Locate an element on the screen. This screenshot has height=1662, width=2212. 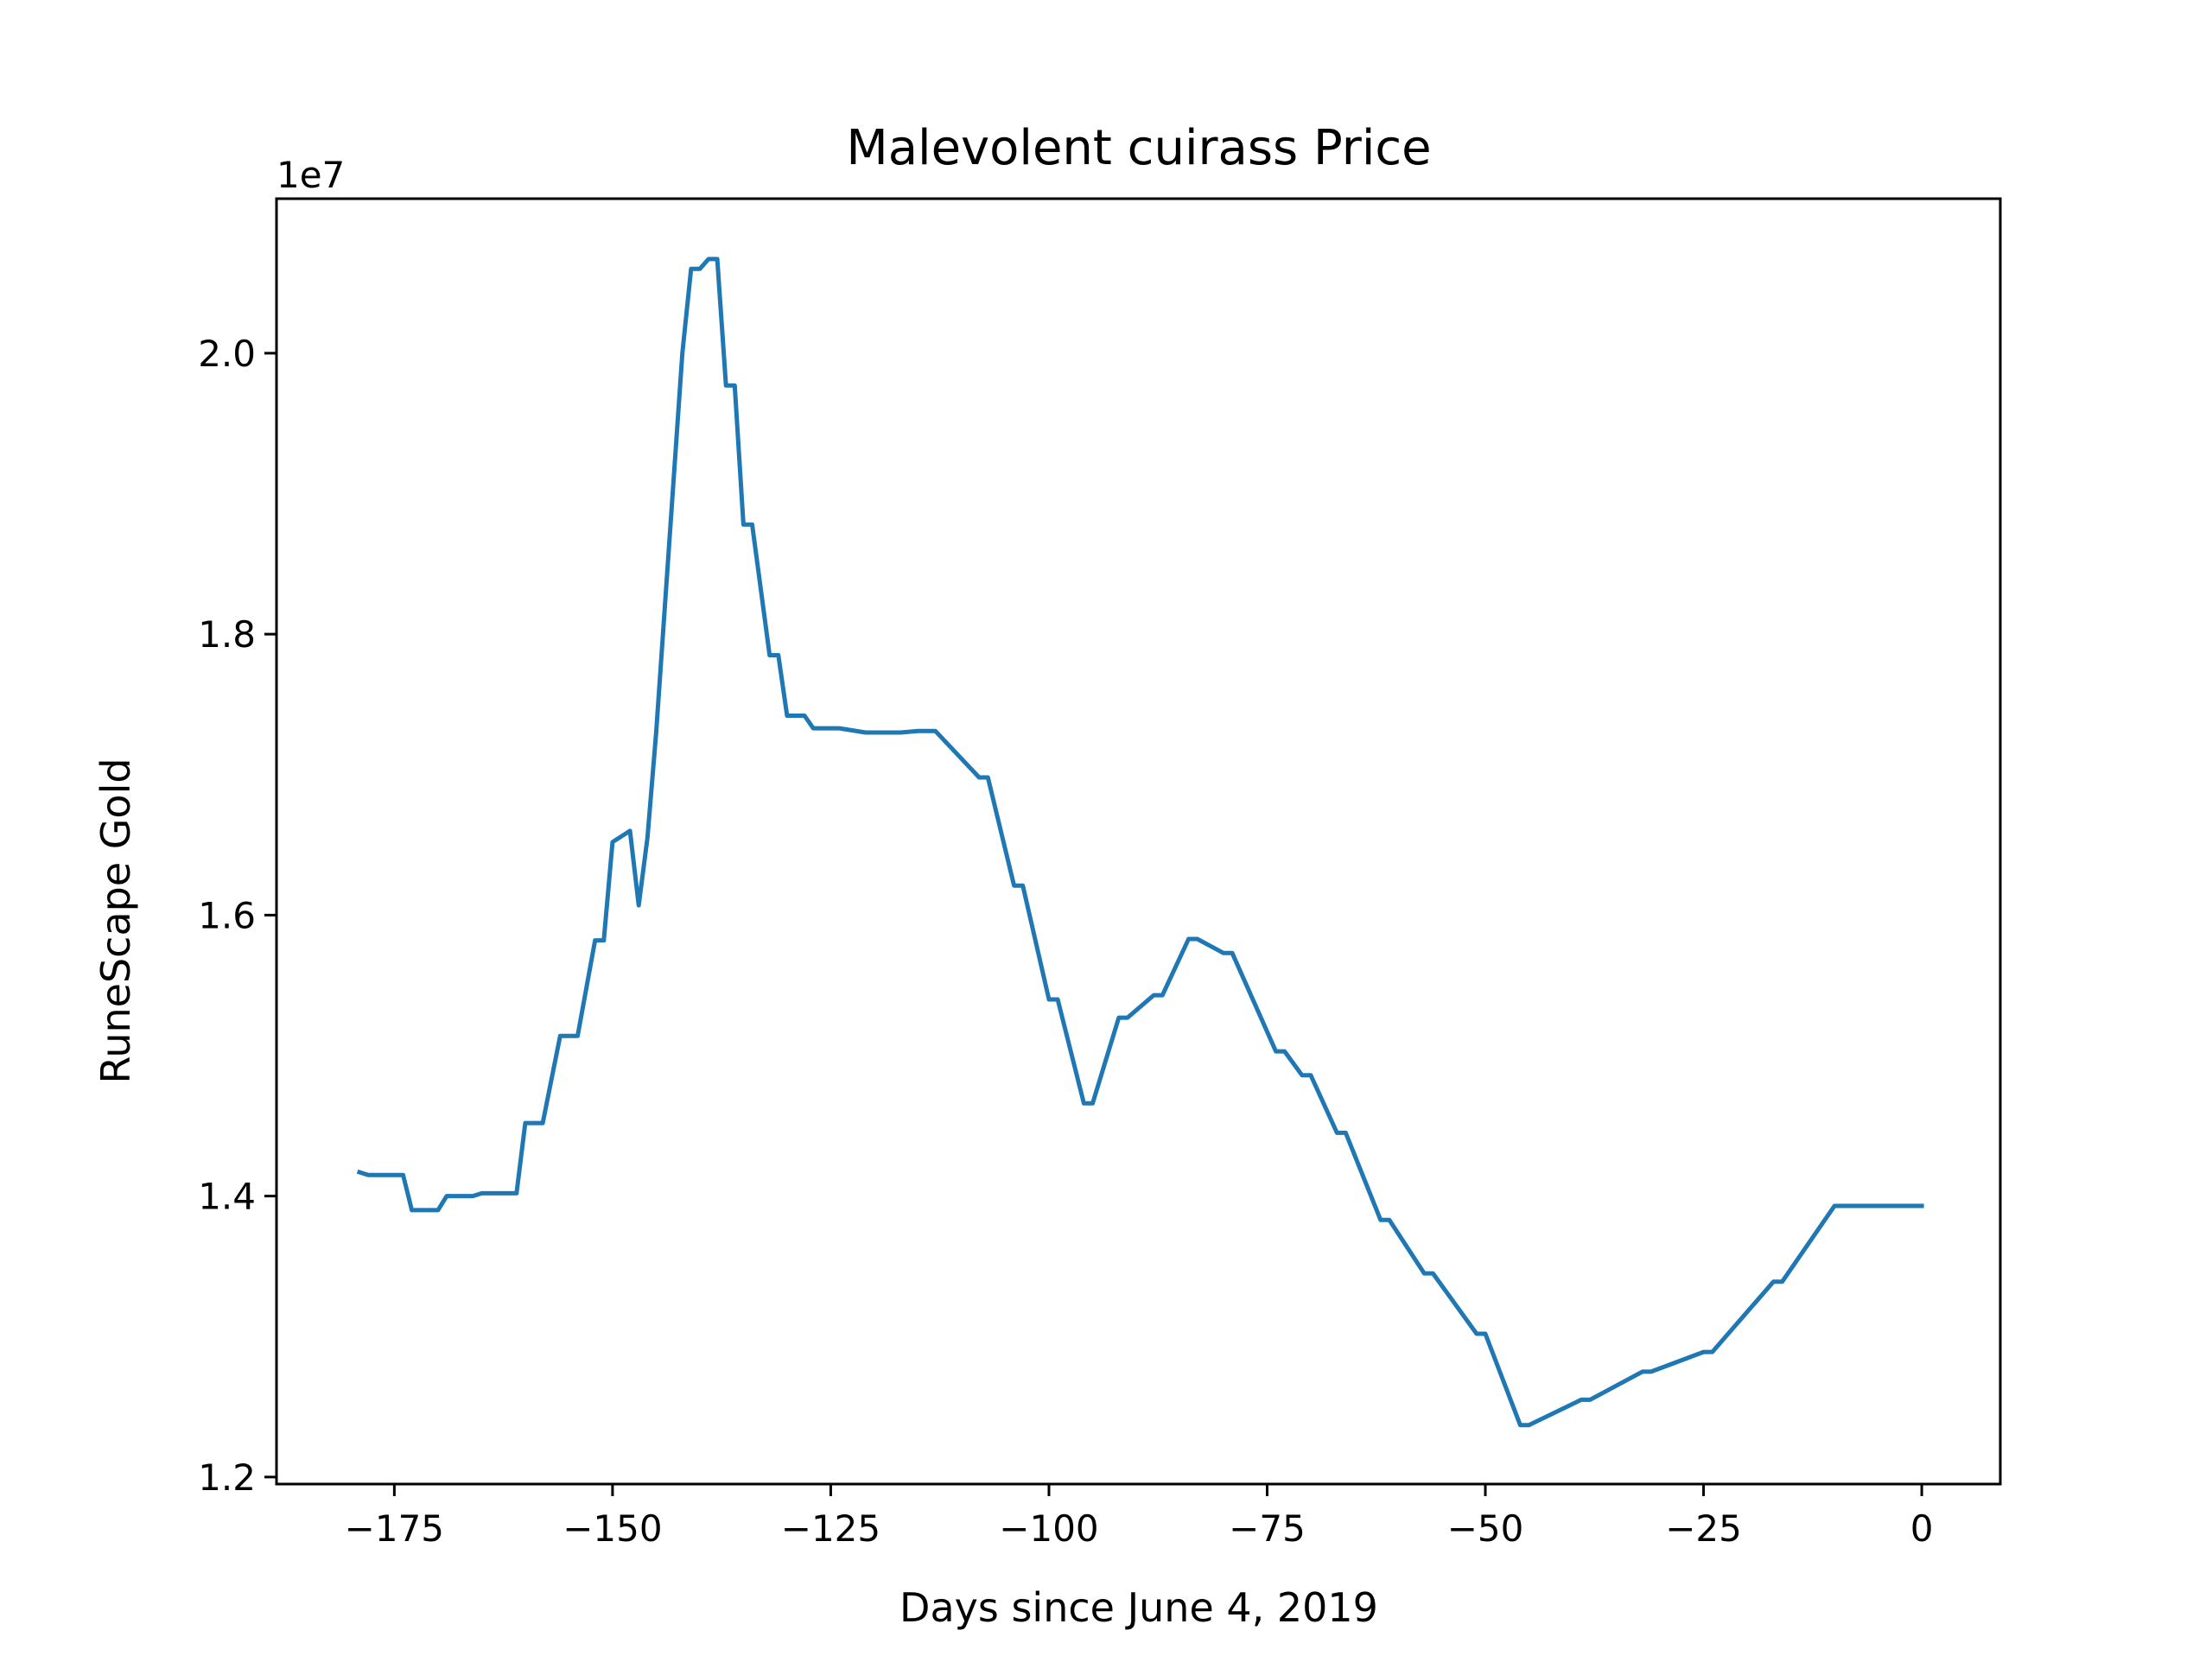
y-tick-label: 1.4 is located at coordinates (227, 1197).